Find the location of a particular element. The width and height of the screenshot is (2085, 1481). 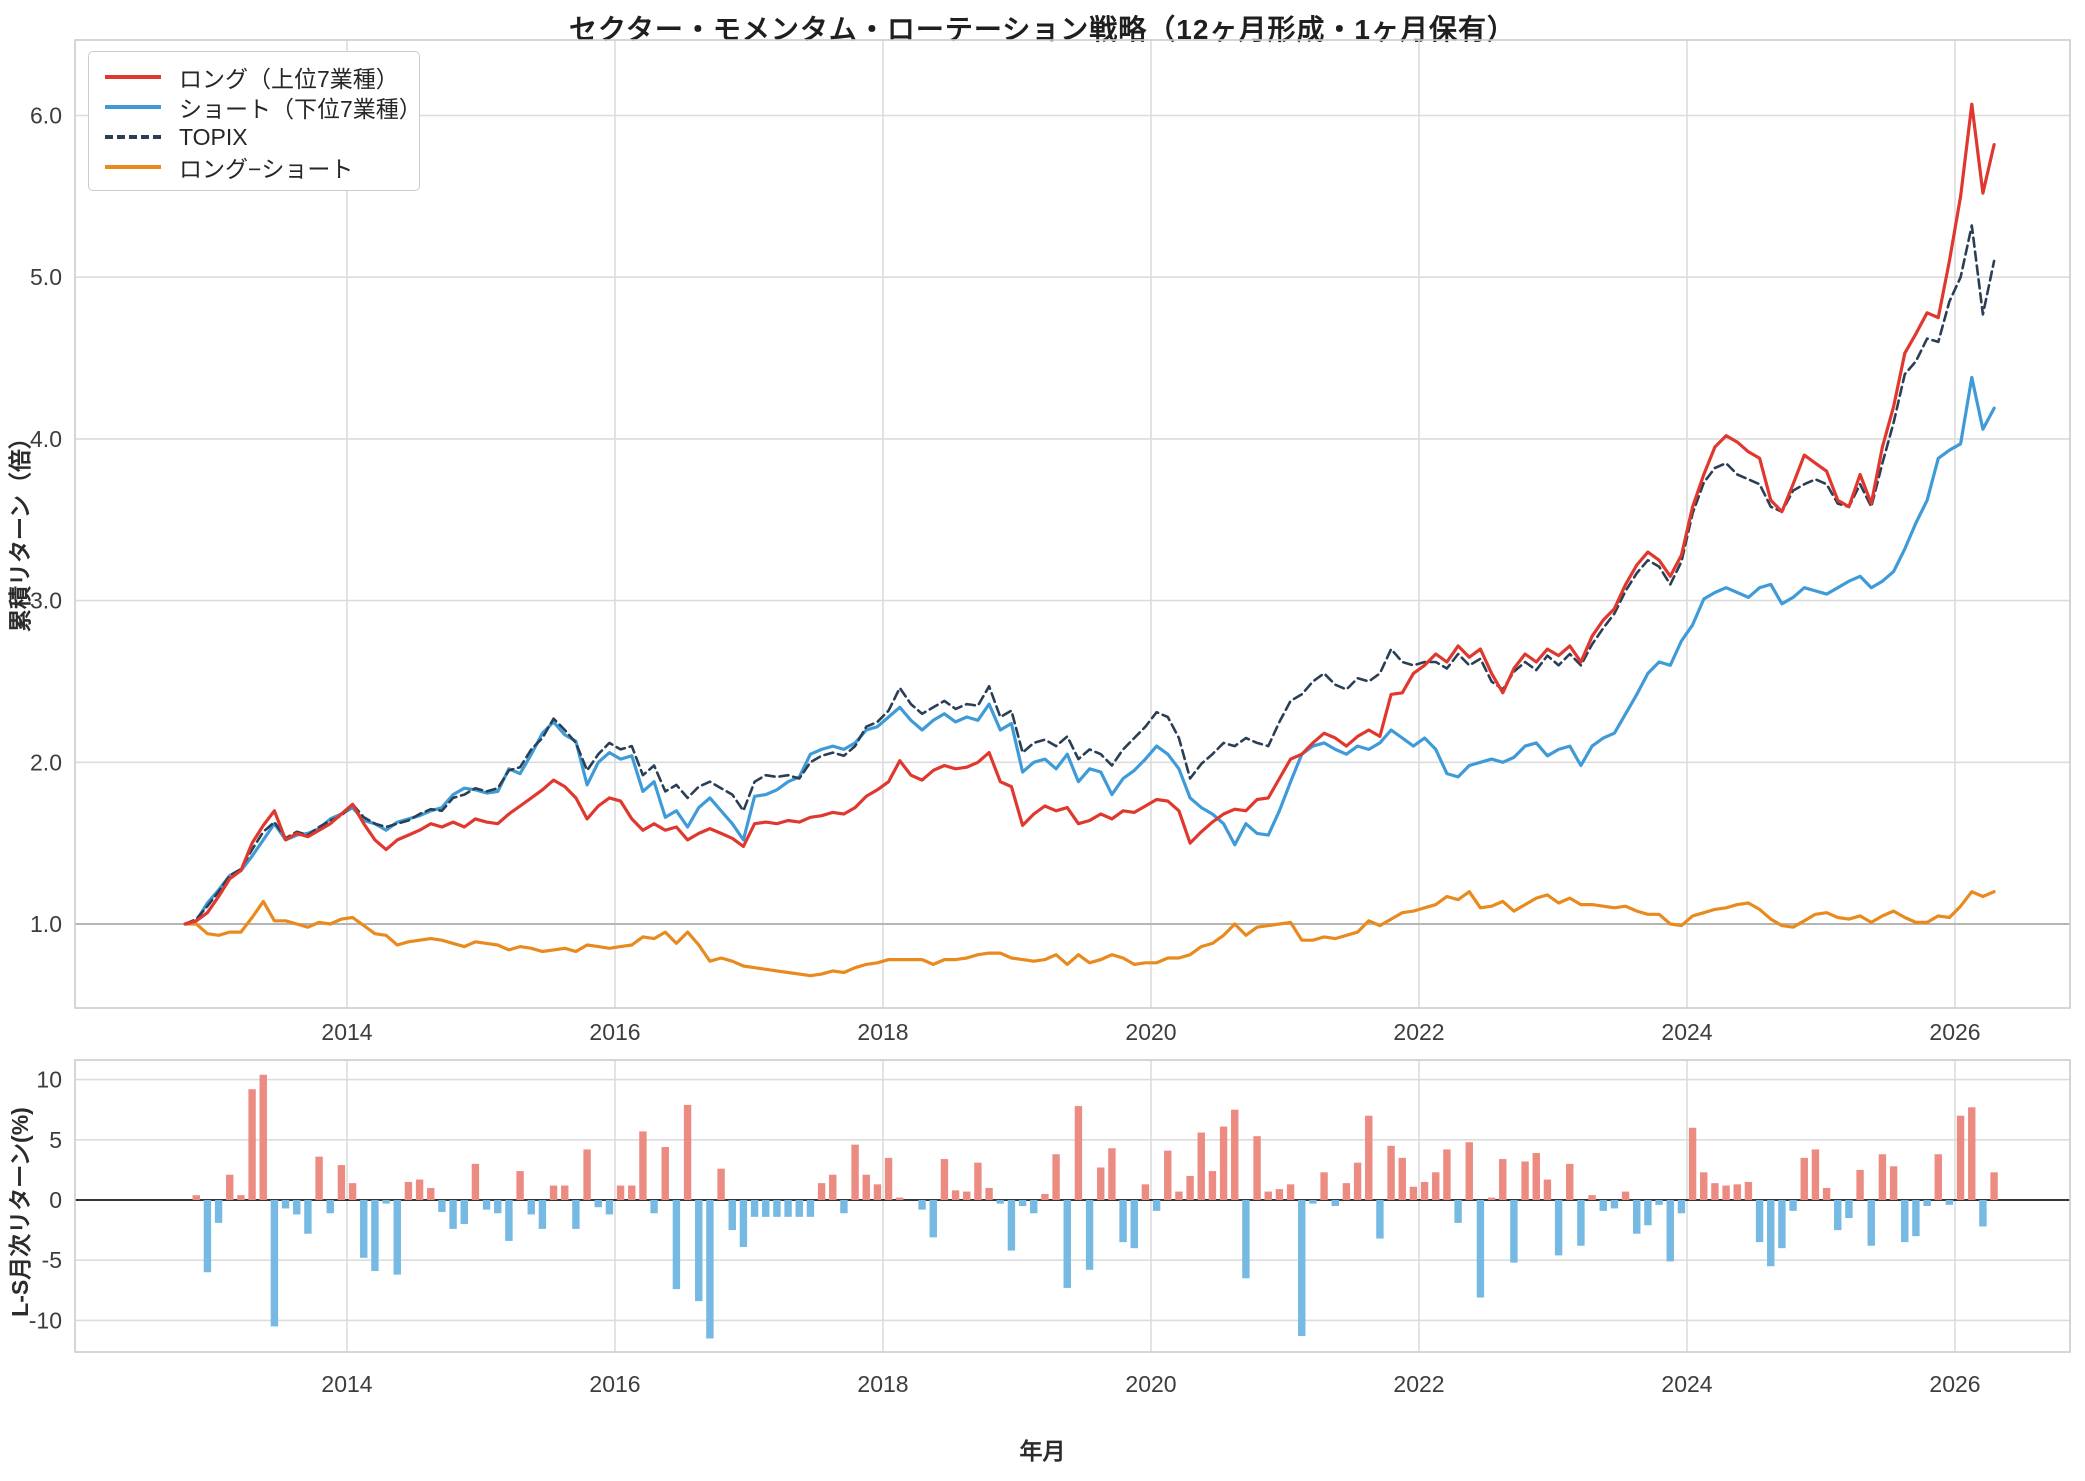

legend: ロング（上位7業種） ショート（下位7業種） TOPIX ロング−ショート is located at coordinates (255, 121).